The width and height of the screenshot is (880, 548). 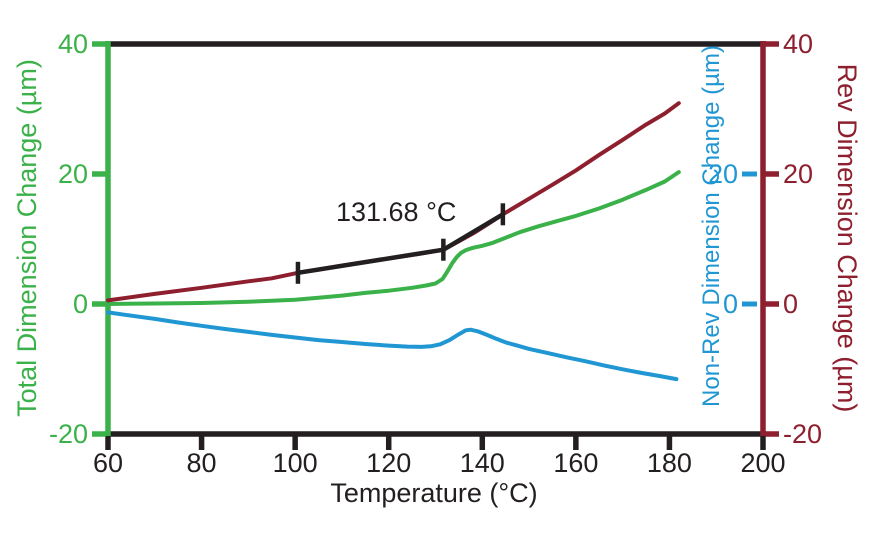 What do you see at coordinates (434, 493) in the screenshot?
I see `x-axis-title: Temperature (°C)` at bounding box center [434, 493].